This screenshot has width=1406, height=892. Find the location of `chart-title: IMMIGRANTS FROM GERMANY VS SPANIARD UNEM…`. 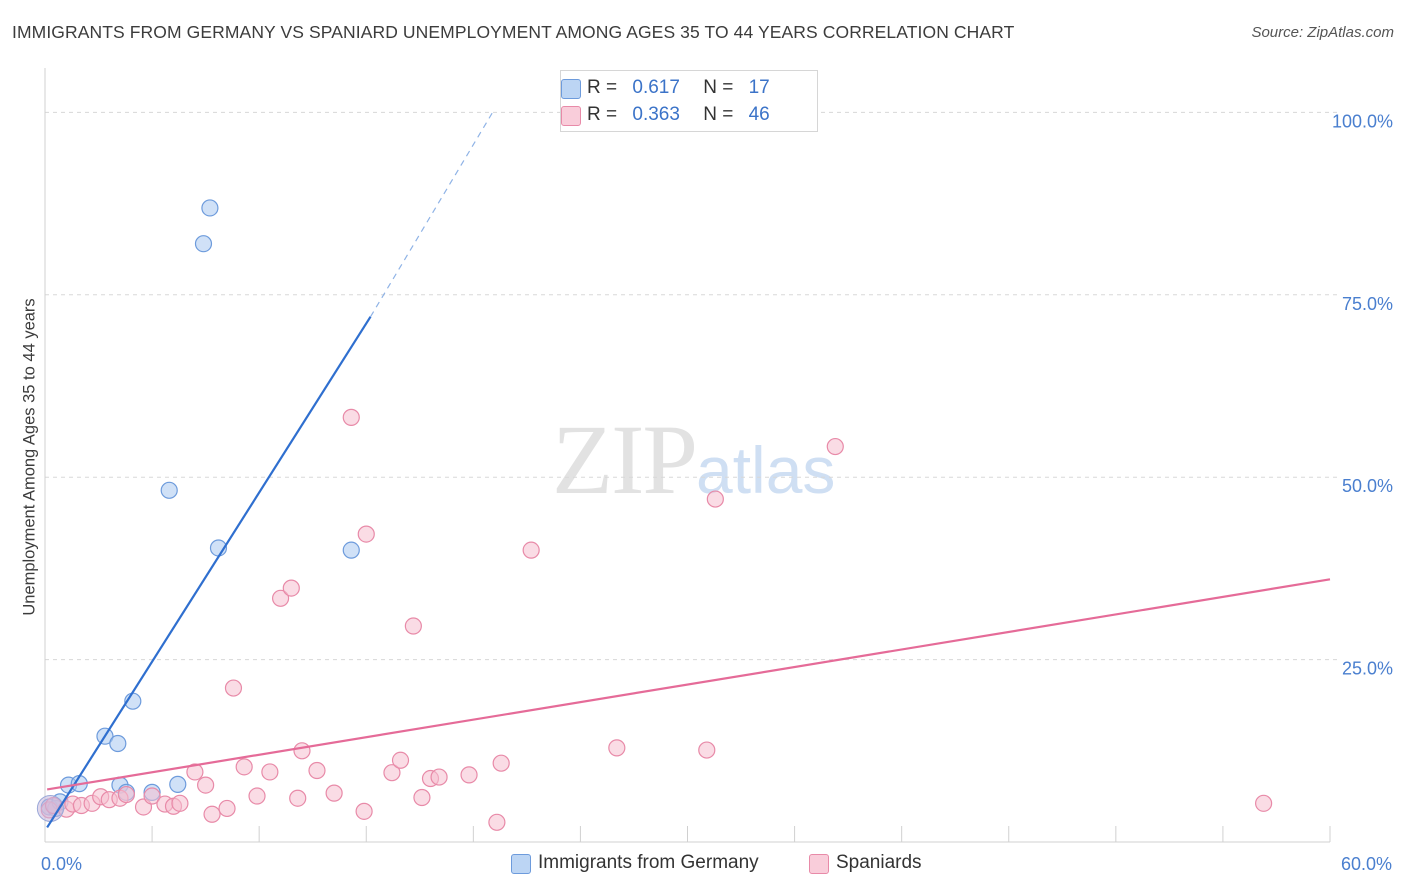

chart-title: IMMIGRANTS FROM GERMANY VS SPANIARD UNEM… is located at coordinates (513, 32).